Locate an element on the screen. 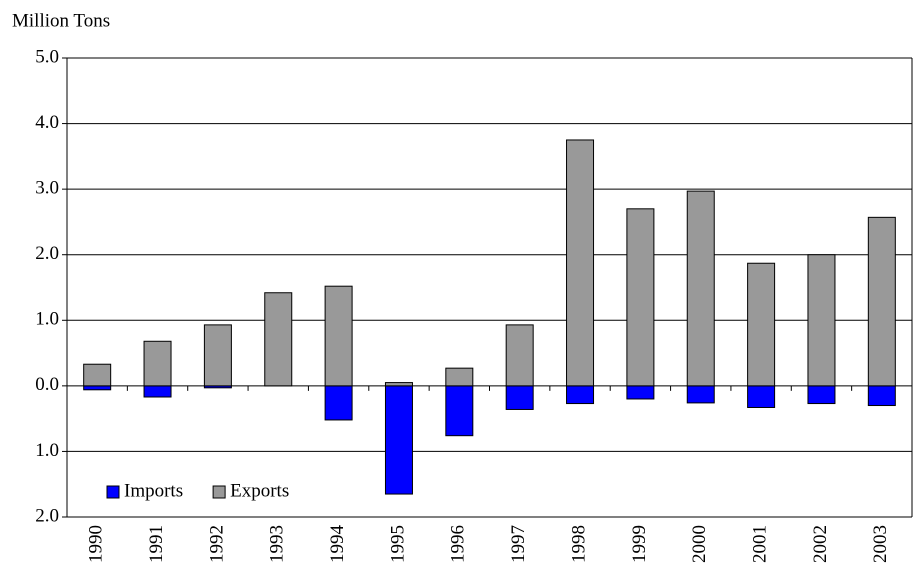 The height and width of the screenshot is (581, 915). x-tick-label: 2003 is located at coordinates (880, 544).